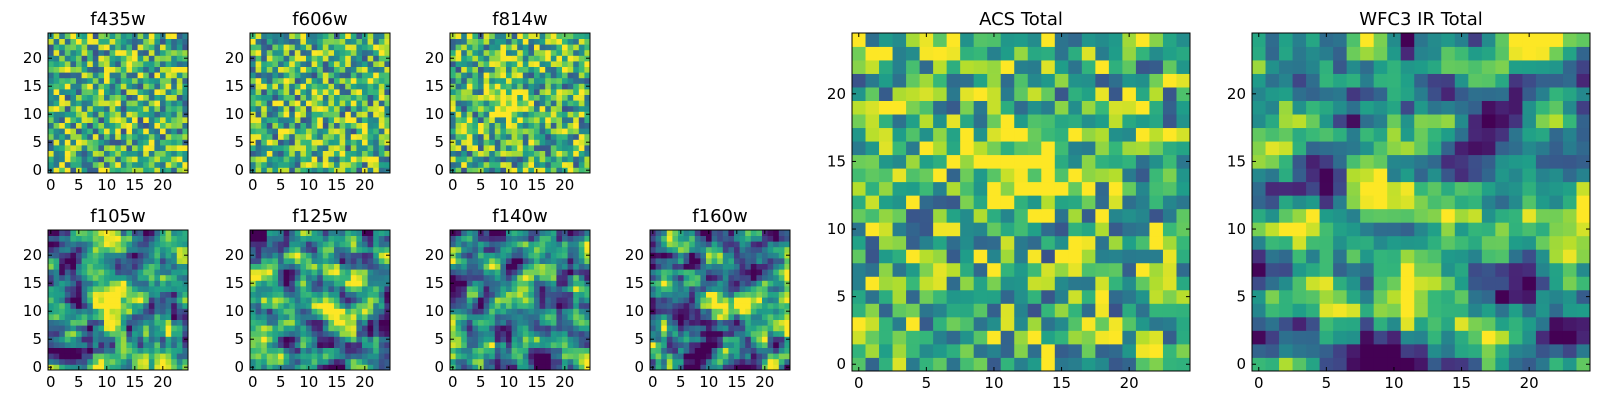 Image resolution: width=1600 pixels, height=400 pixels. Describe the element at coordinates (720, 300) in the screenshot. I see `axes-frame` at that location.